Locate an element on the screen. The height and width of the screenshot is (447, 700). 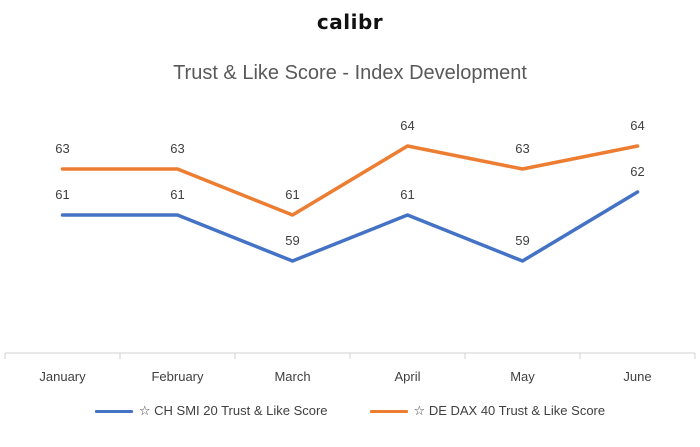
legend-item-series-0: ☆ CH SMI 20 Trust & Like Score is located at coordinates (211, 411).